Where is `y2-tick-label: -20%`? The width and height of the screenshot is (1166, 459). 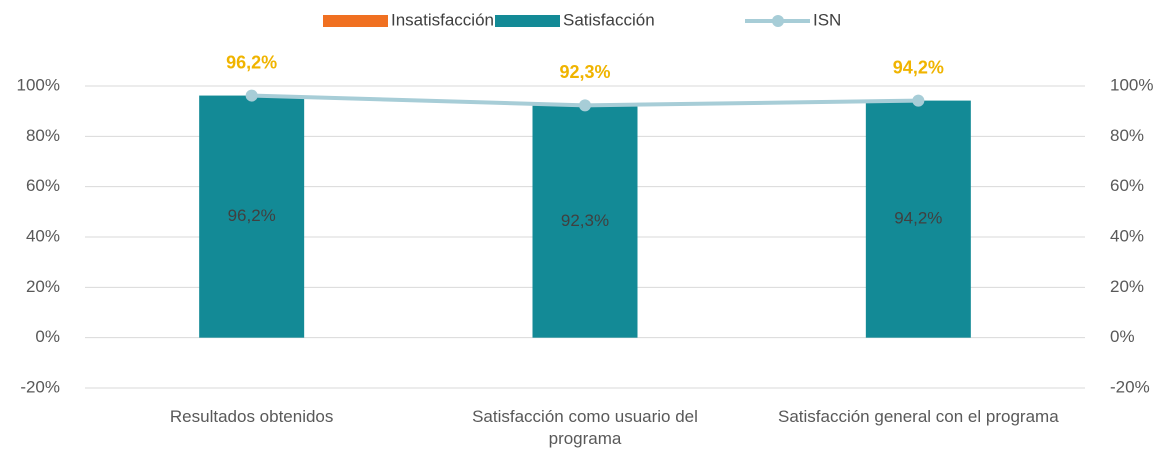
y2-tick-label: -20% is located at coordinates (1130, 386).